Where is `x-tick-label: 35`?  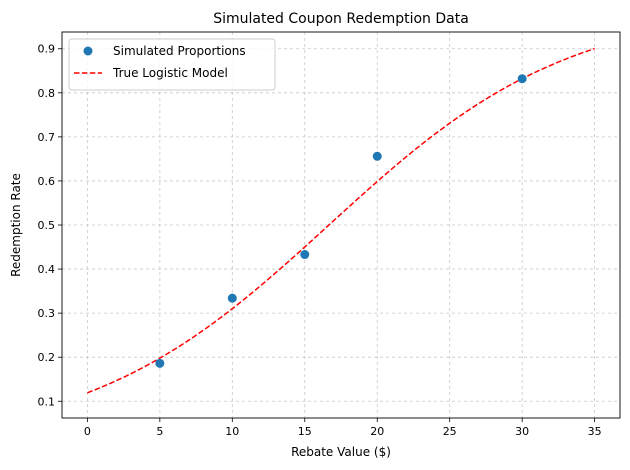
x-tick-label: 35 is located at coordinates (595, 431).